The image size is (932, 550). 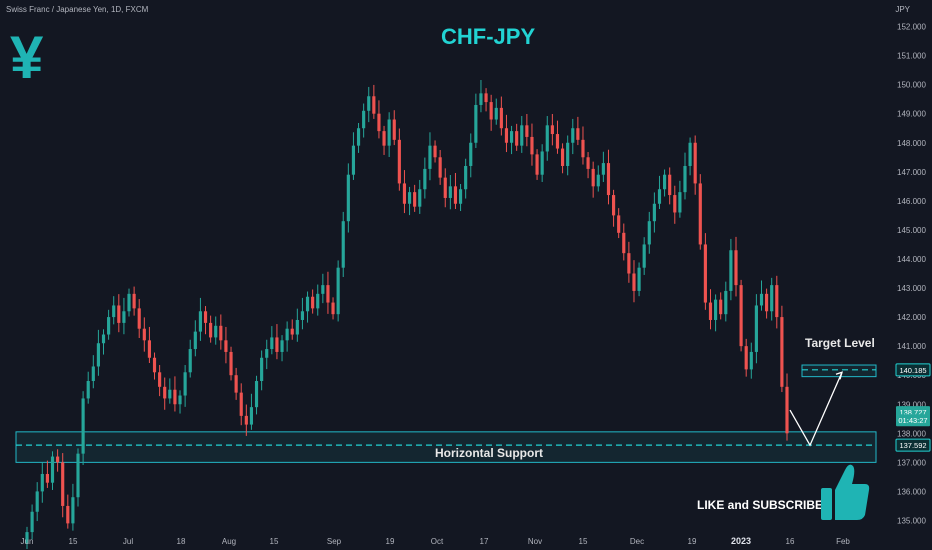 I want to click on x-tick-label: Oct, so click(x=437, y=541).